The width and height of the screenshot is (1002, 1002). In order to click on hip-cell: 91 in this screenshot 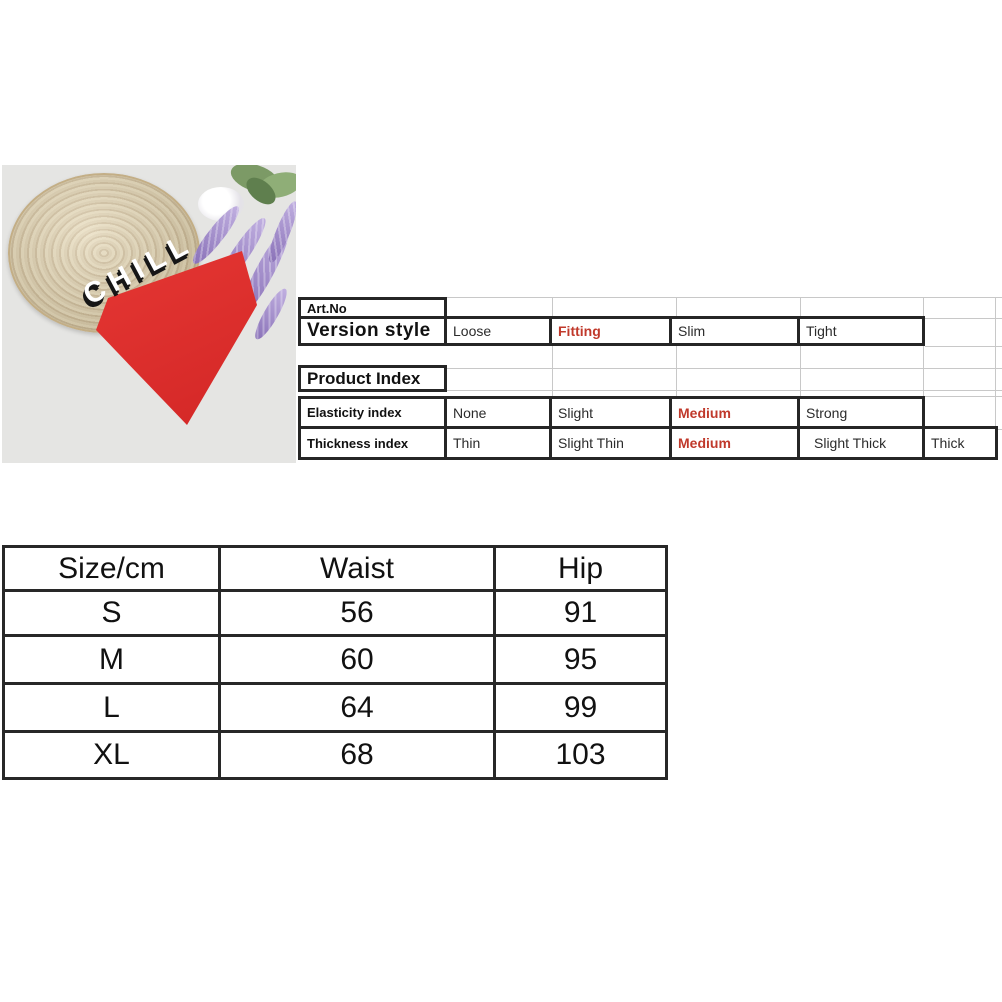, I will do `click(580, 613)`.